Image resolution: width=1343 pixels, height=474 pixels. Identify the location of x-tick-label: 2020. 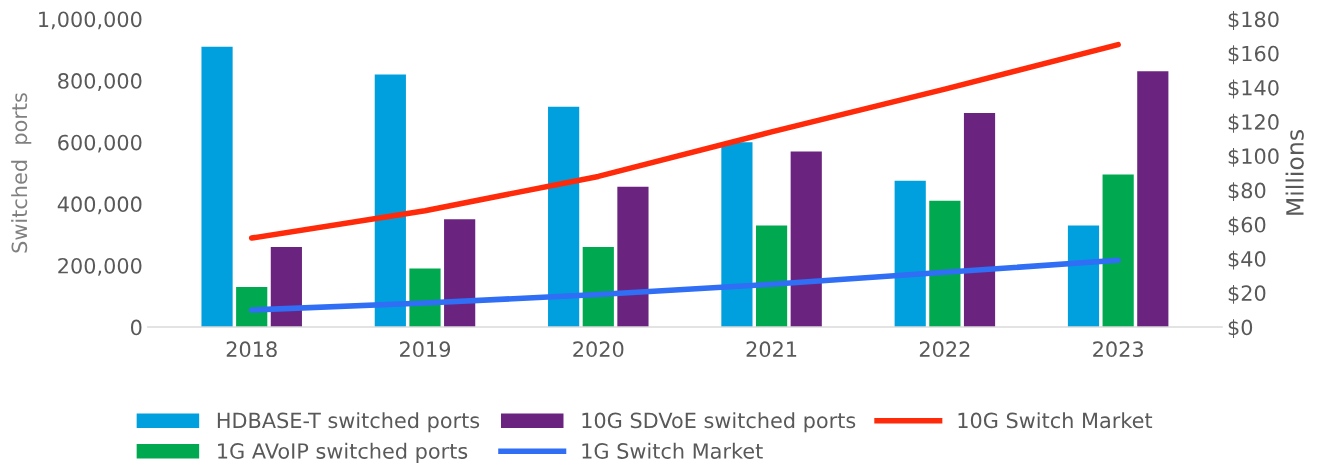
(598, 349).